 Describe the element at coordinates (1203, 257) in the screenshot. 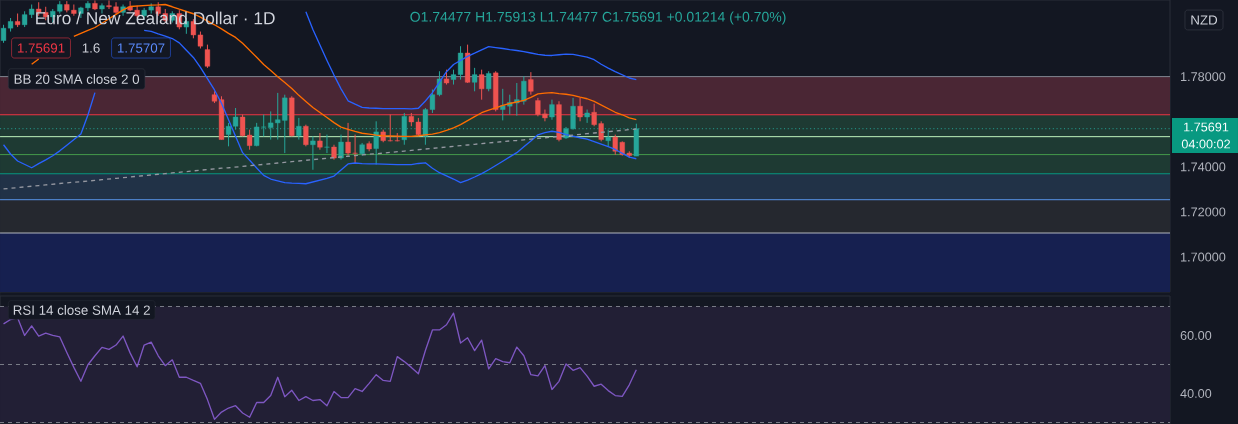

I see `y-tick-label: 1.70000` at that location.